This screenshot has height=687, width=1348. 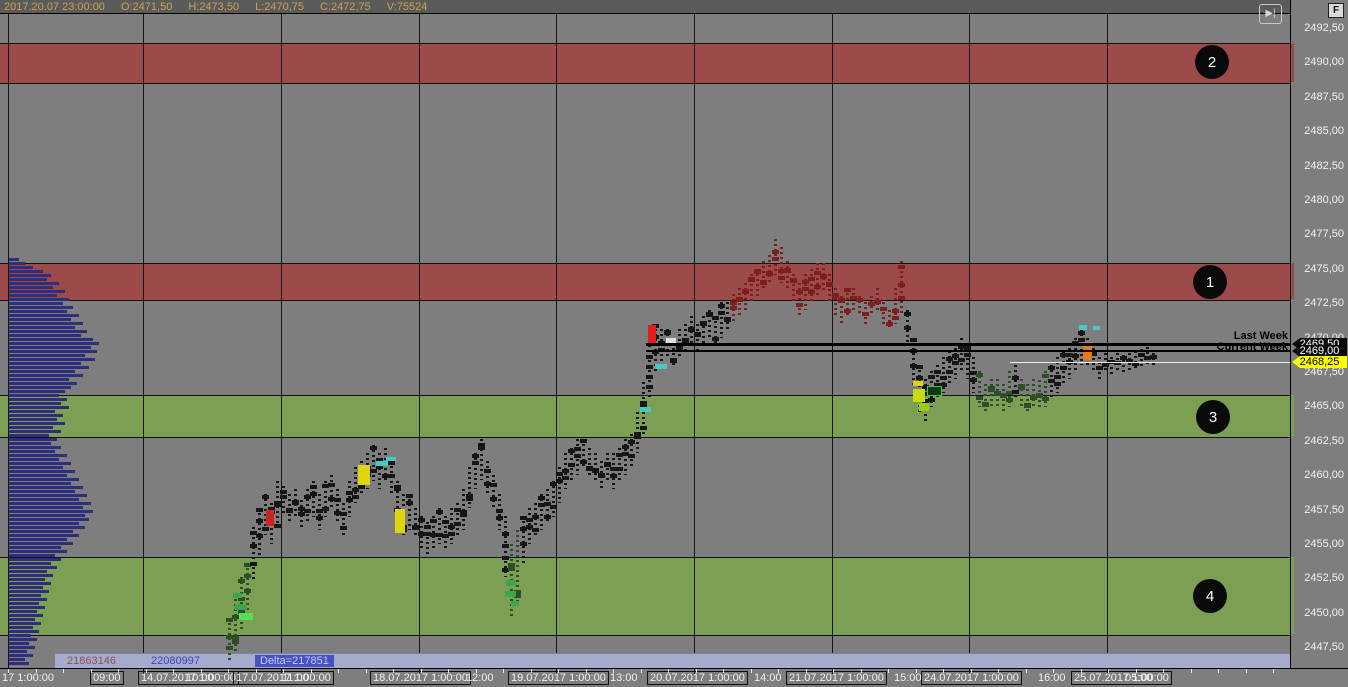 What do you see at coordinates (280, 6) in the screenshot?
I see `bar-low: L:2470,75` at bounding box center [280, 6].